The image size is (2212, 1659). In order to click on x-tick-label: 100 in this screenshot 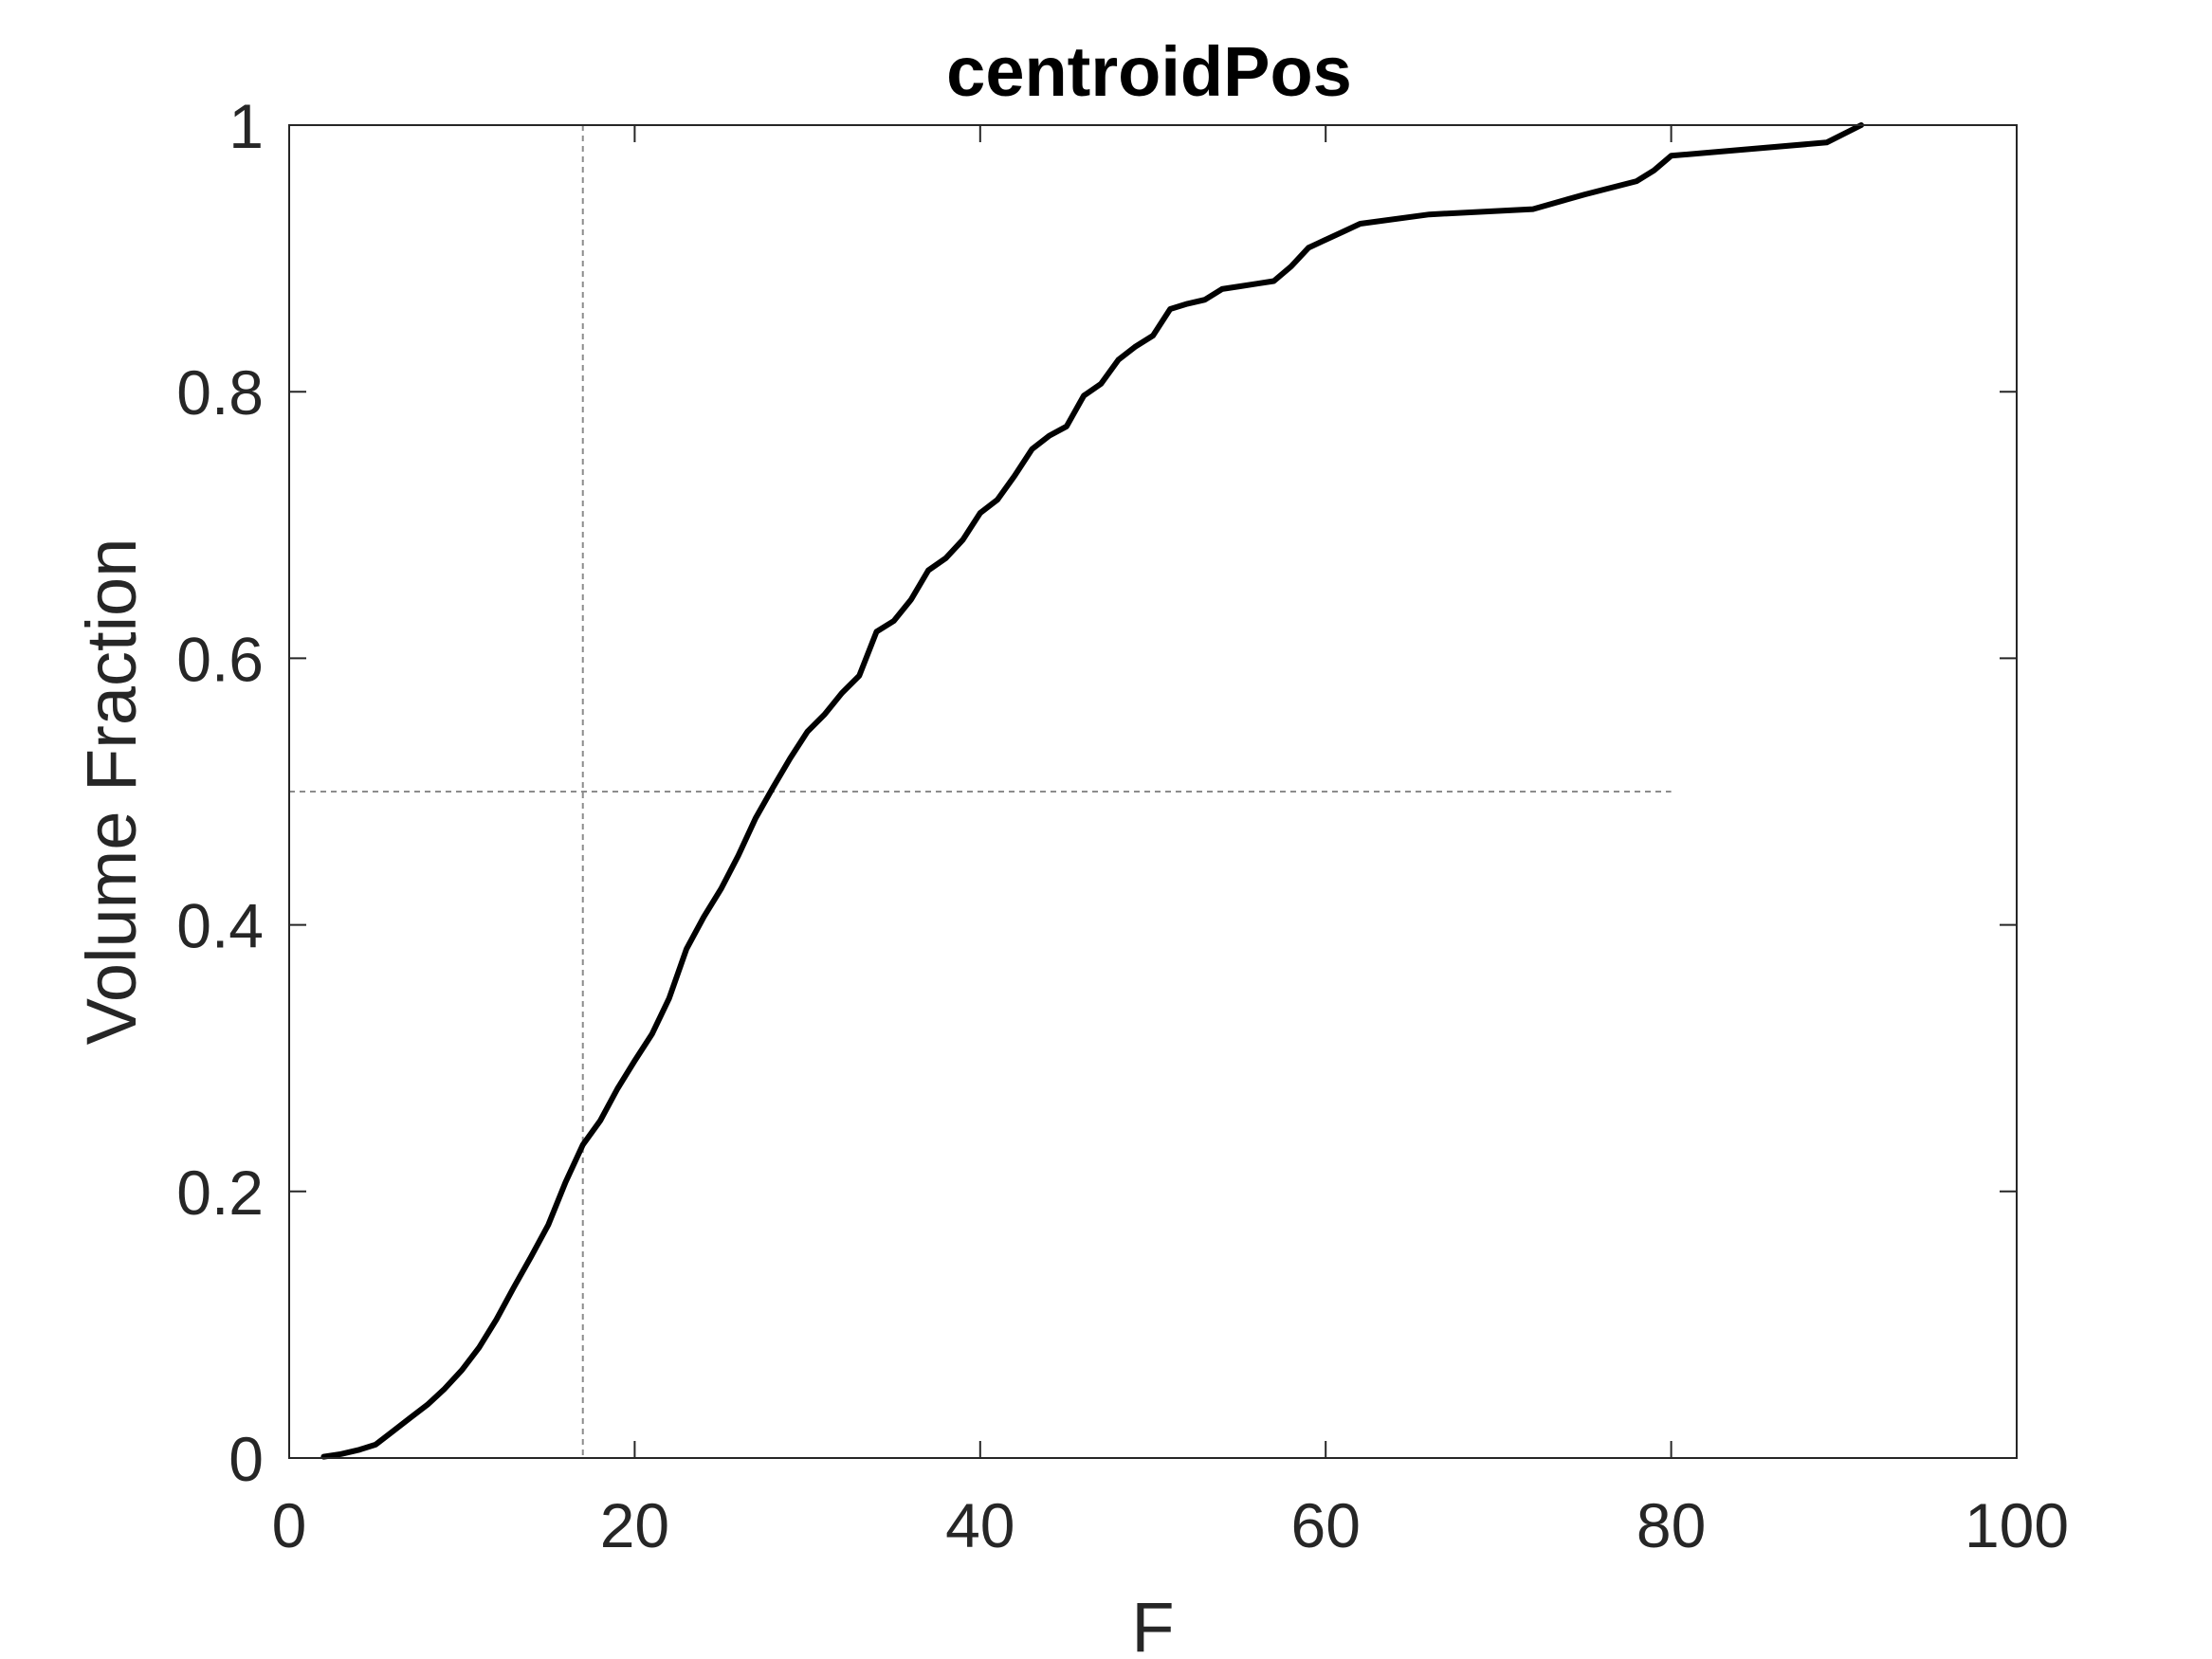, I will do `click(2017, 1525)`.